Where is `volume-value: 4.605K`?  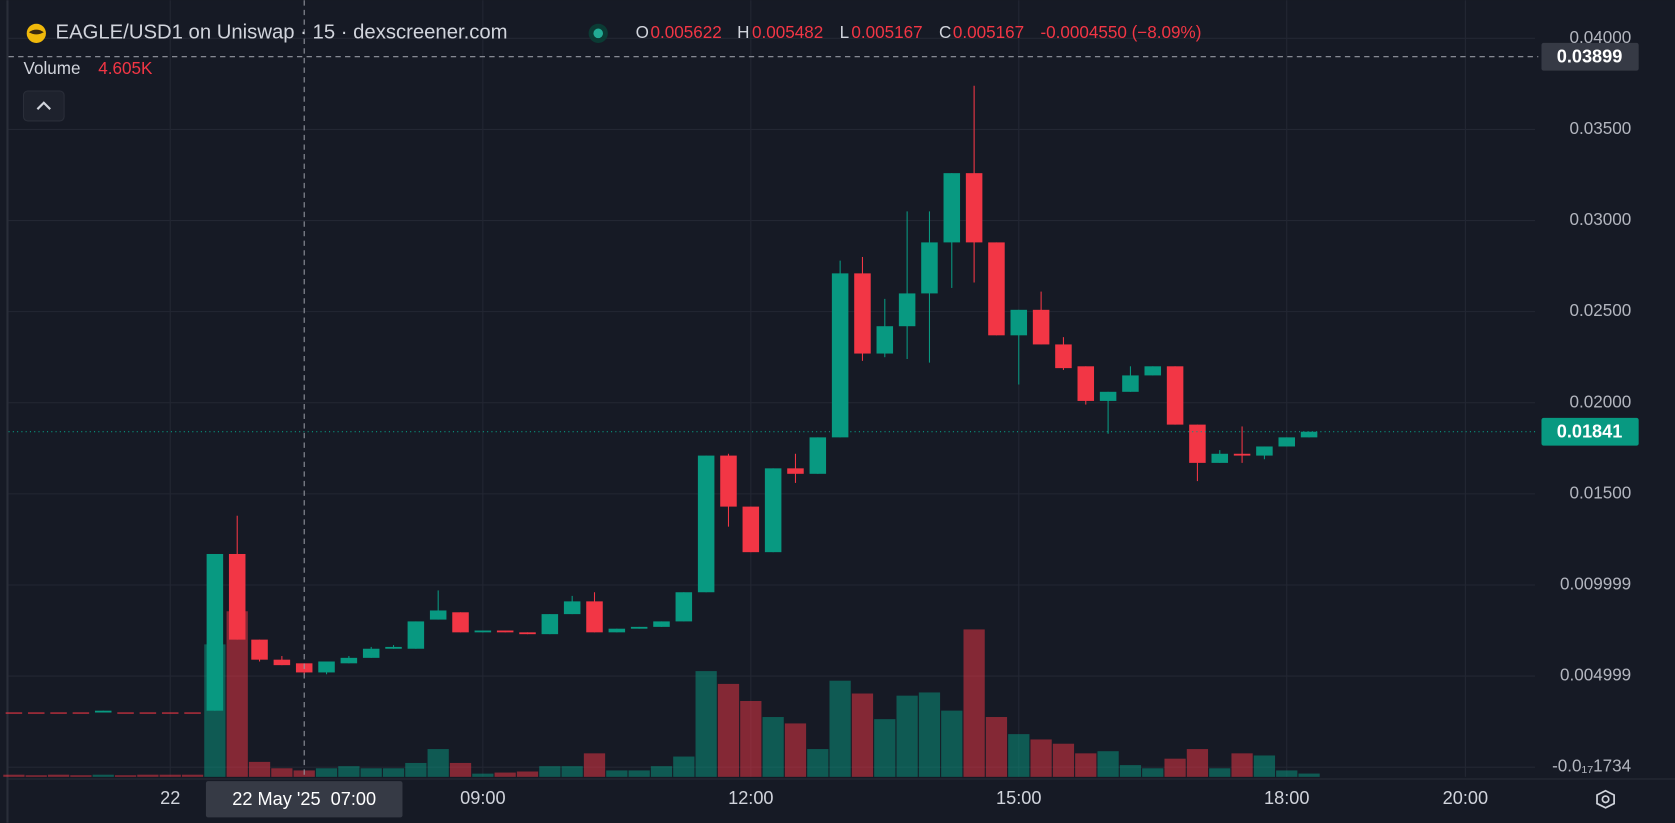 volume-value: 4.605K is located at coordinates (125, 68).